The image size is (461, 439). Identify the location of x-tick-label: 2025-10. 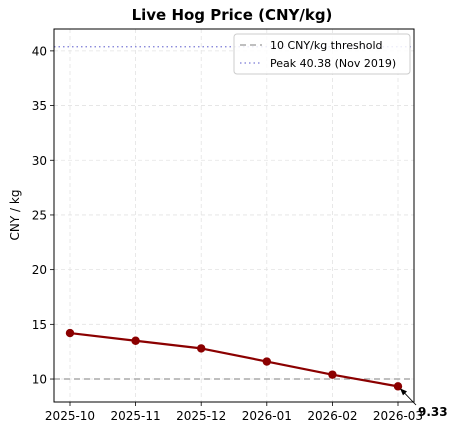
(70, 416).